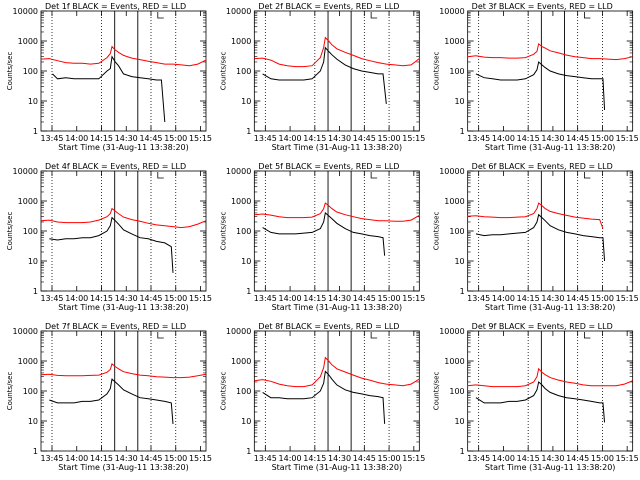 This screenshot has width=640, height=480. I want to click on panel-title: Det 1f BLACK = Events, RED = LLD, so click(115, 6).